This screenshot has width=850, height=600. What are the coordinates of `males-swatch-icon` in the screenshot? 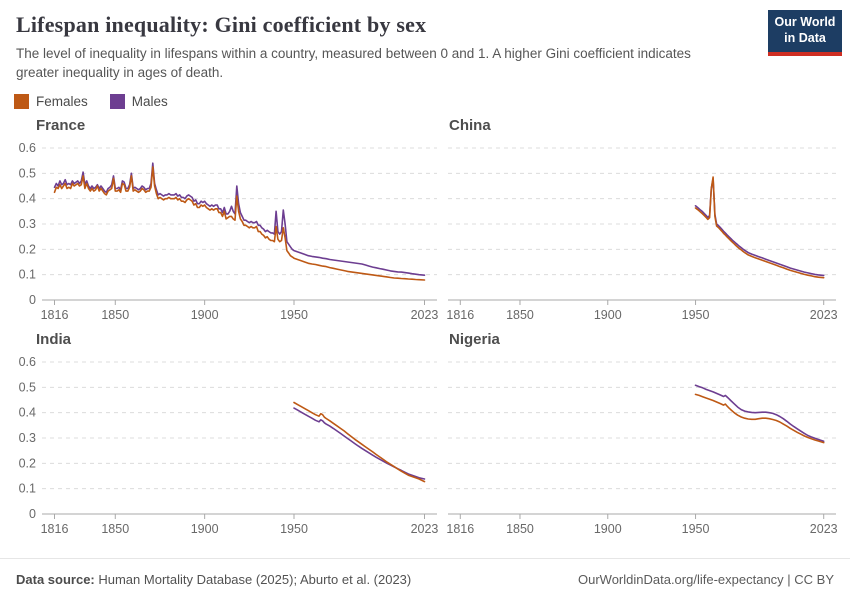 It's located at (117, 101).